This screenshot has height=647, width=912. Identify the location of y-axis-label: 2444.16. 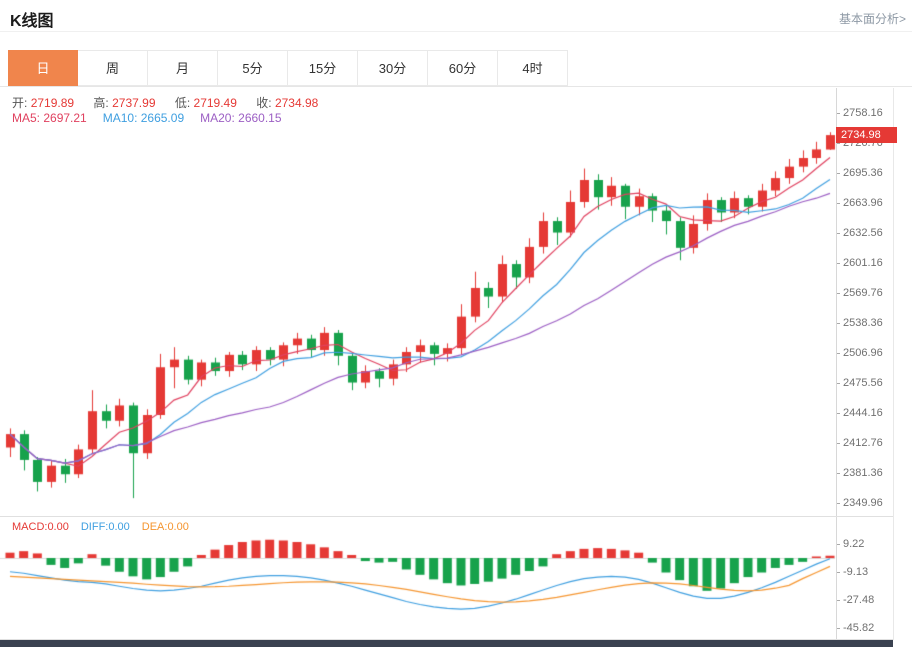
(859, 413).